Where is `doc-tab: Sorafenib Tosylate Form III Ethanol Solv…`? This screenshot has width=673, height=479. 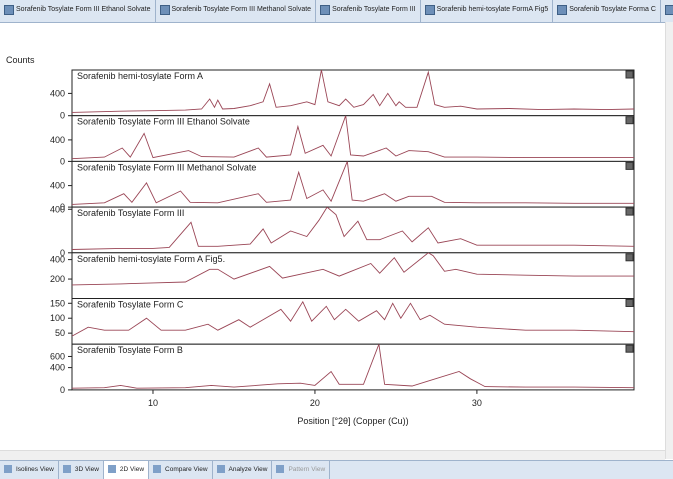 doc-tab: Sorafenib Tosylate Form III Ethanol Solv… is located at coordinates (78, 11).